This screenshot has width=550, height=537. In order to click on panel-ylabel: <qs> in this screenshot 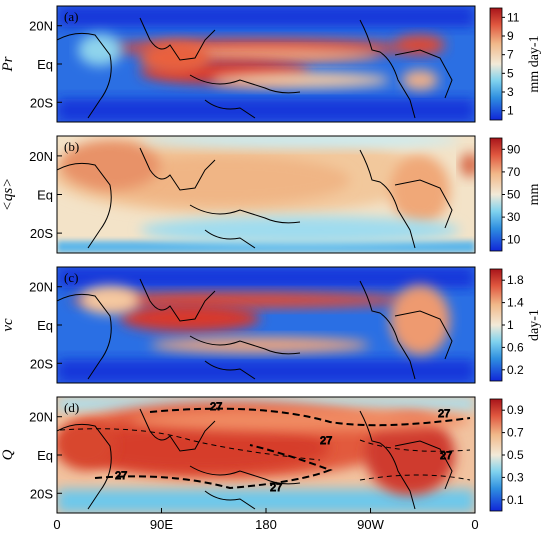, I will do `click(8, 195)`.